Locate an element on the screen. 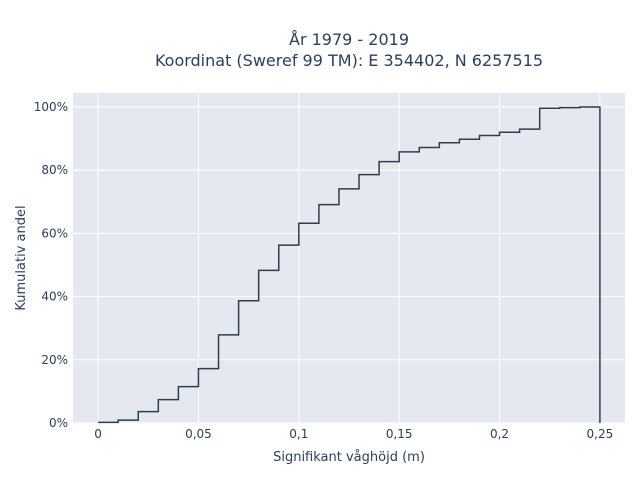 Image resolution: width=640 pixels, height=480 pixels. x-tick-label: 0,1 is located at coordinates (298, 434).